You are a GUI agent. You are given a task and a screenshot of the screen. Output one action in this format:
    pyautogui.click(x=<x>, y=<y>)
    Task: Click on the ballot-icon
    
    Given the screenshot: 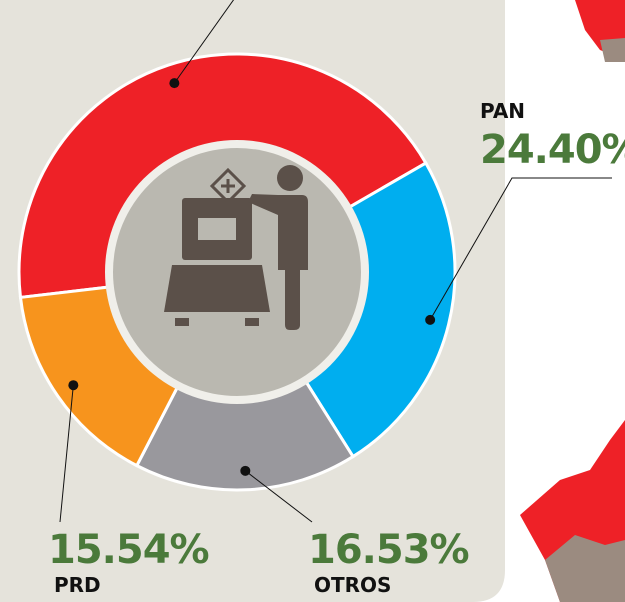 What is the action you would take?
    pyautogui.click(x=236, y=247)
    